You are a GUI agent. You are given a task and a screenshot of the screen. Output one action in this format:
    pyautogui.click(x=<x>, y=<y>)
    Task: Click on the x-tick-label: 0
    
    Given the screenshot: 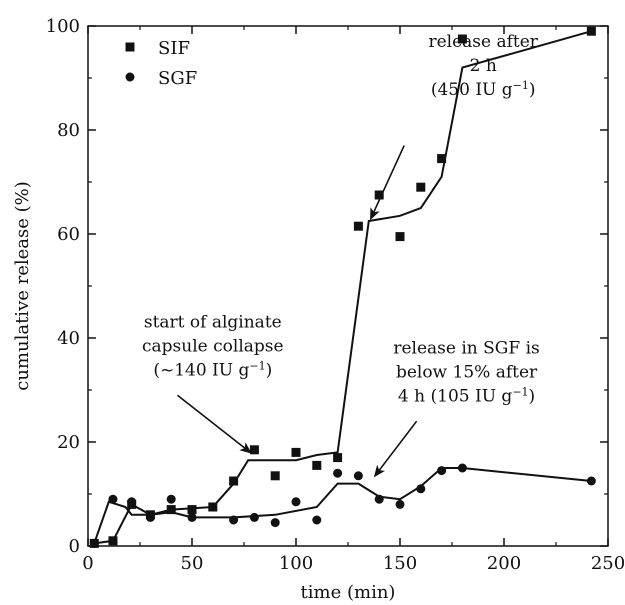 What is the action you would take?
    pyautogui.click(x=87, y=563)
    